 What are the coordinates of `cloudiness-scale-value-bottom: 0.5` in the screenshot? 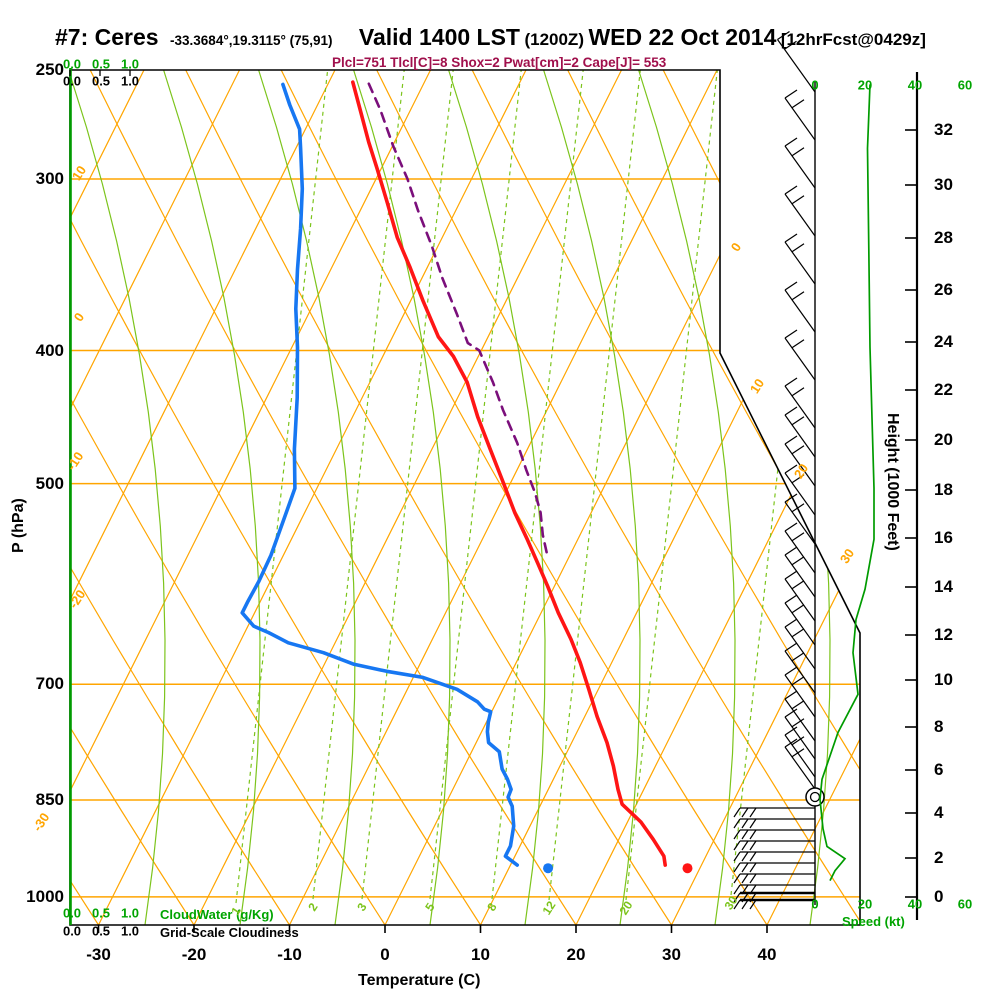 It's located at (101, 931).